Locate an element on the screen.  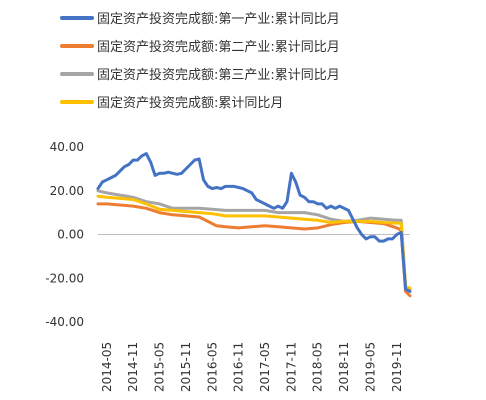
x-tick-label: 2016-11 is located at coordinates (239, 367).